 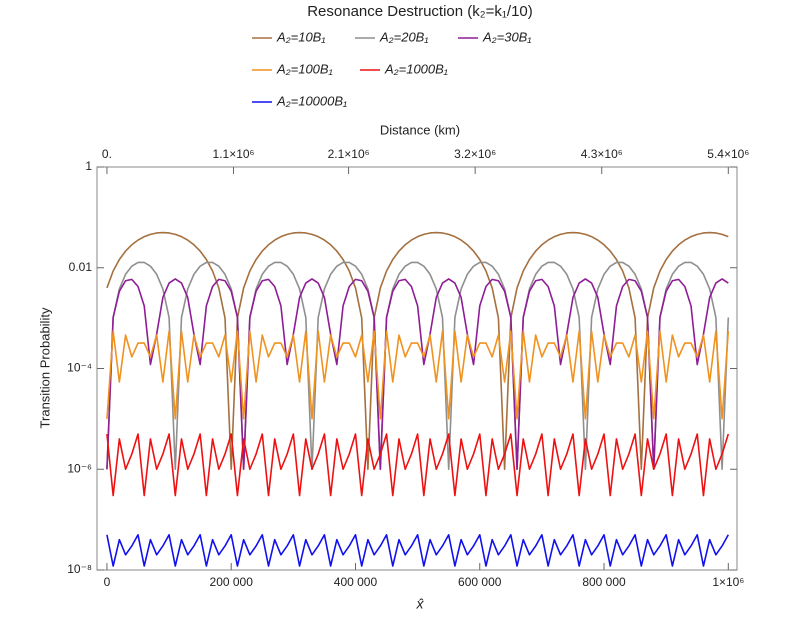 What do you see at coordinates (420, 604) in the screenshot?
I see `x-axis-label: x̂` at bounding box center [420, 604].